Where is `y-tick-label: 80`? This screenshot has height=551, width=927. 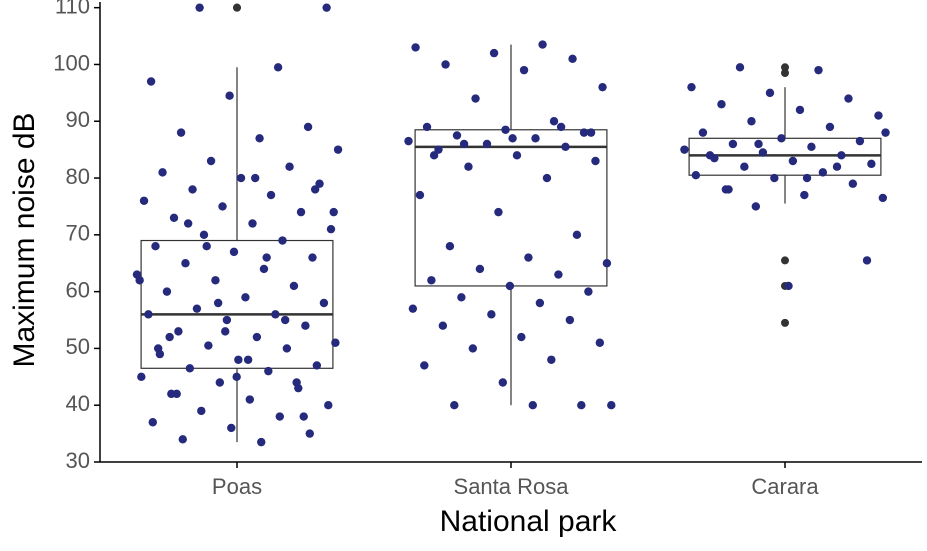
y-tick-label: 80 is located at coordinates (78, 176).